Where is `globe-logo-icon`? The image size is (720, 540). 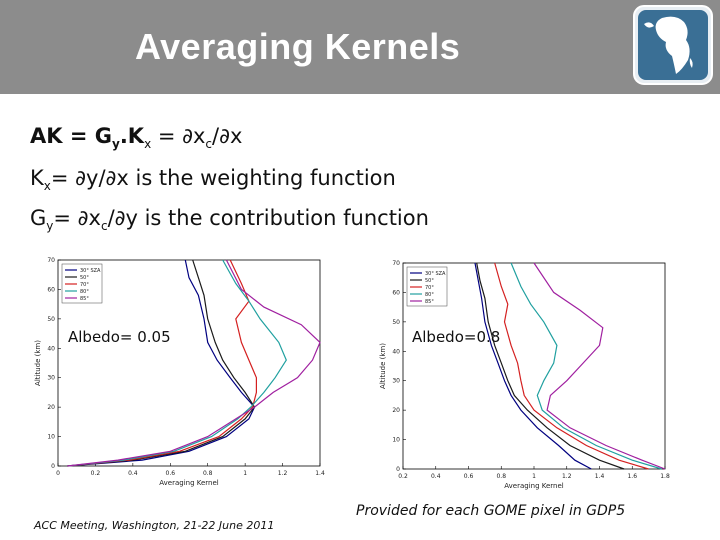
globe-logo-icon is located at coordinates (673, 45).